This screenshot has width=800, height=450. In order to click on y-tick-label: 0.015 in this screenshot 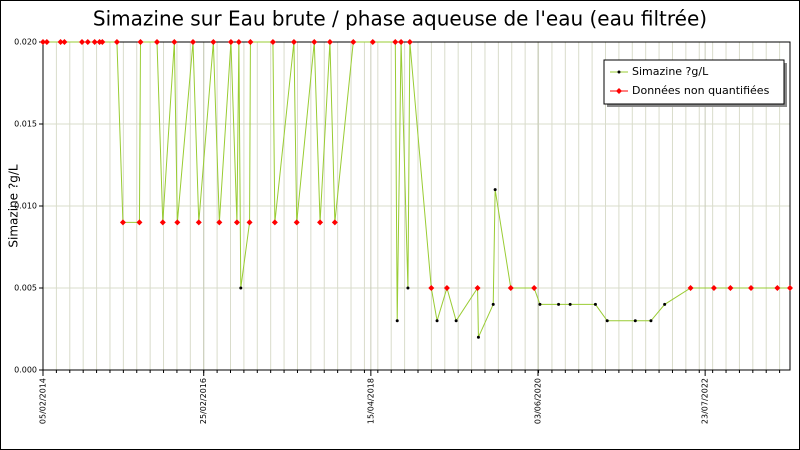, I will do `click(25, 124)`.